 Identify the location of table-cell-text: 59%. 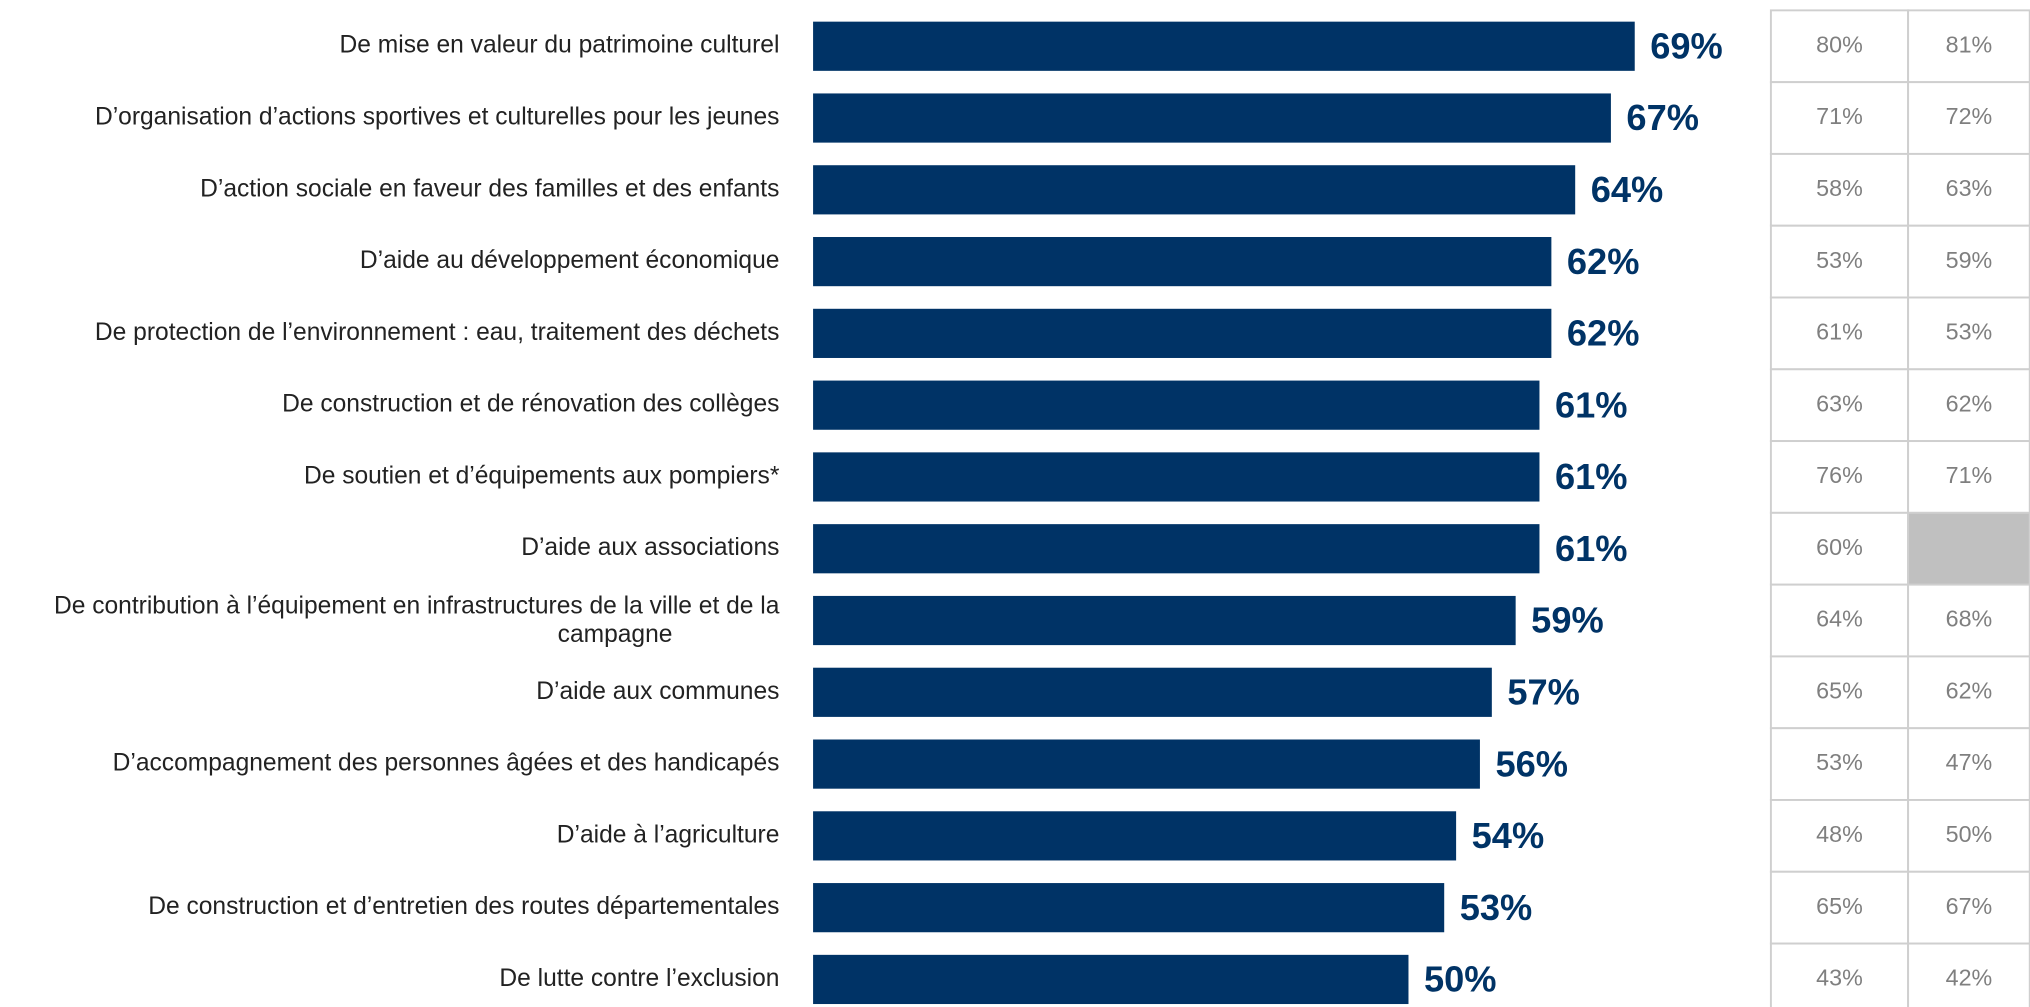
(1969, 260).